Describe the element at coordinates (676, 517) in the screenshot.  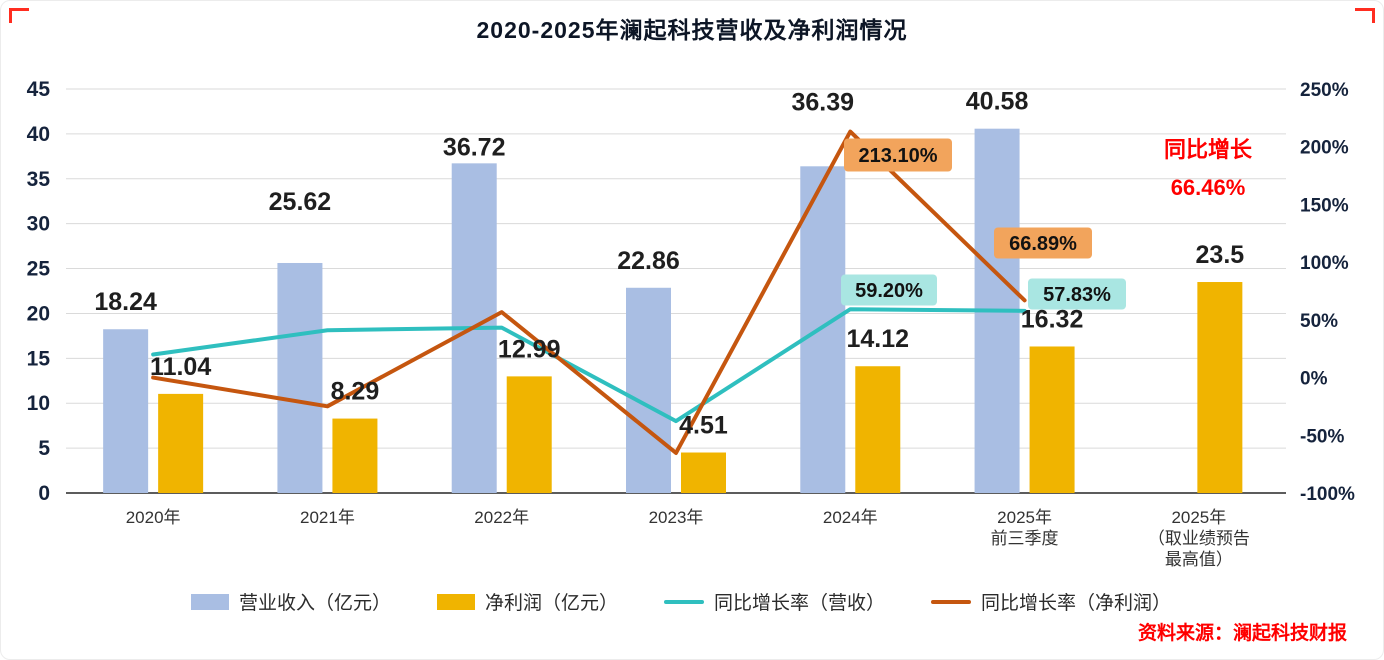
I see `category-label: 2023年` at that location.